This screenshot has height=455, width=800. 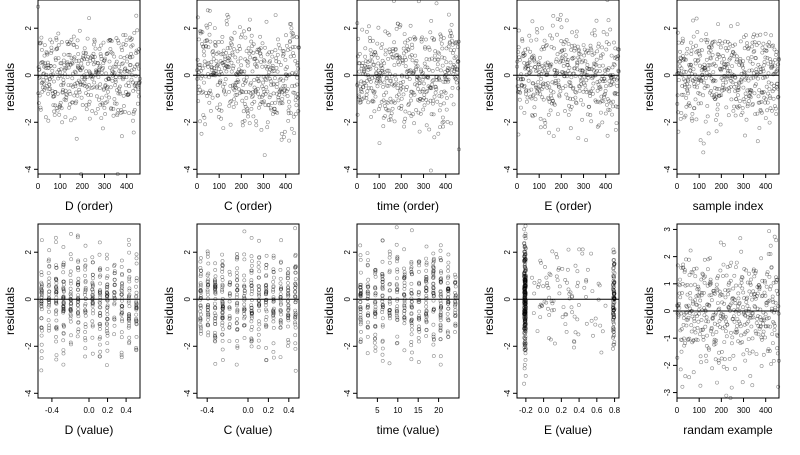 What do you see at coordinates (379, 186) in the screenshot?
I see `x-tick-label: 100` at bounding box center [379, 186].